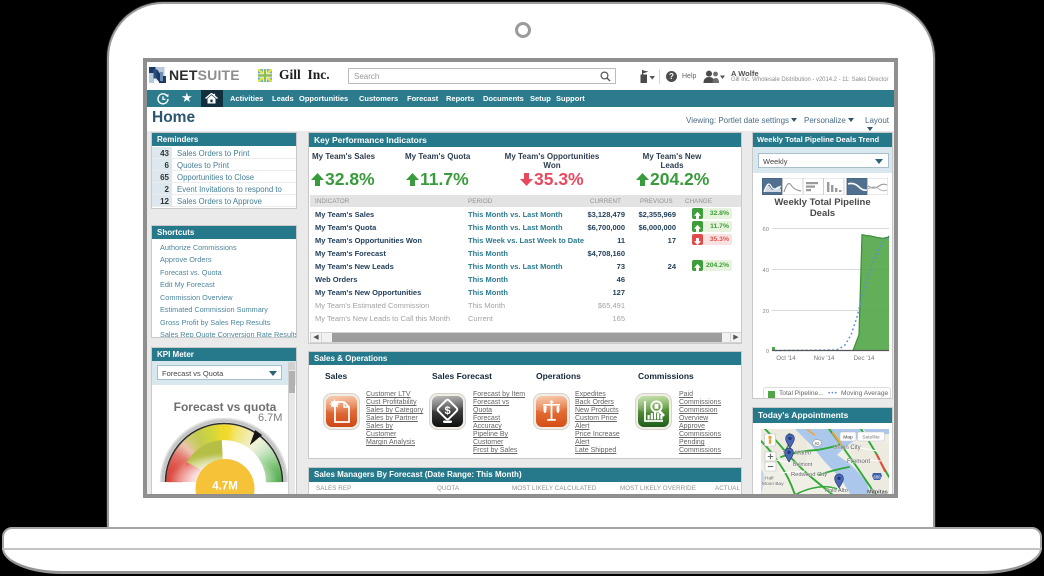 The image size is (1044, 576). What do you see at coordinates (766, 230) in the screenshot?
I see `svg-text: 60` at bounding box center [766, 230].